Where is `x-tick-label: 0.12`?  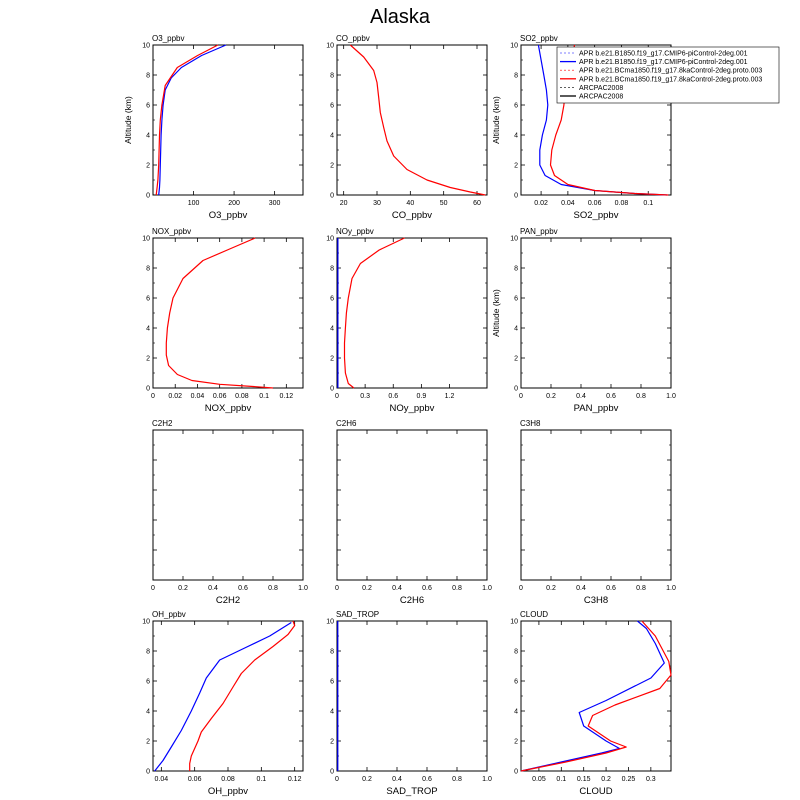
x-tick-label: 0.12 is located at coordinates (295, 779).